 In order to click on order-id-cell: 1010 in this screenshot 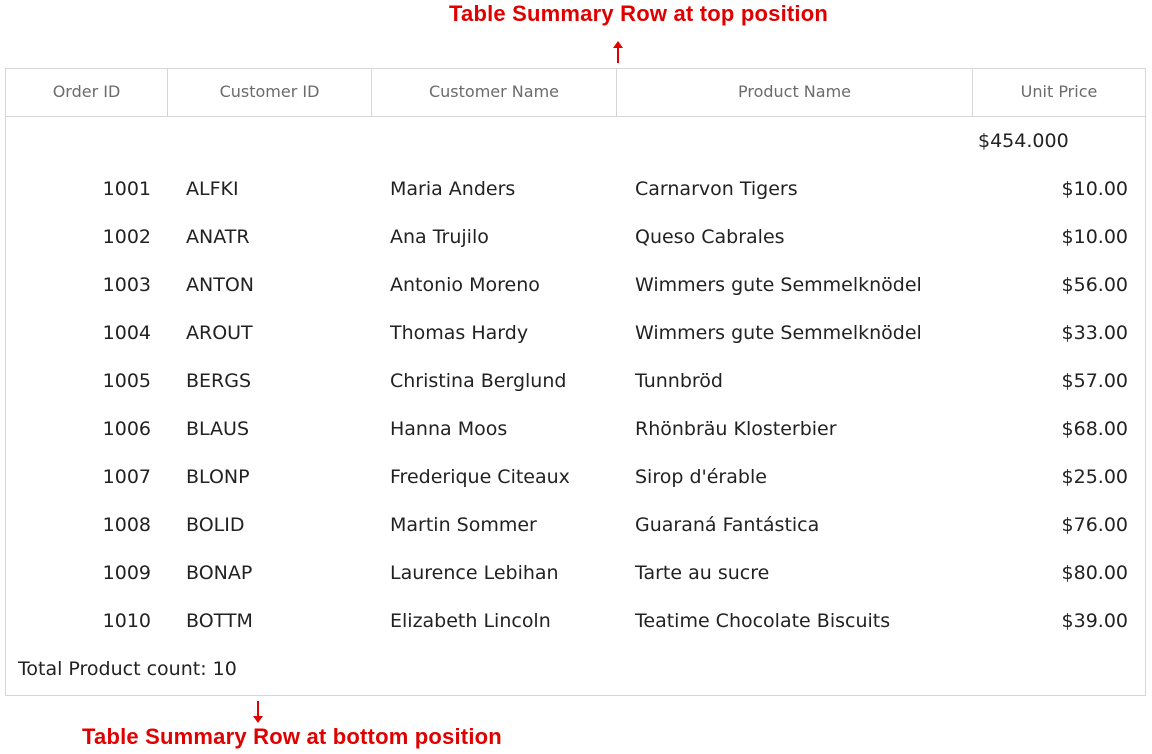, I will do `click(126, 621)`.